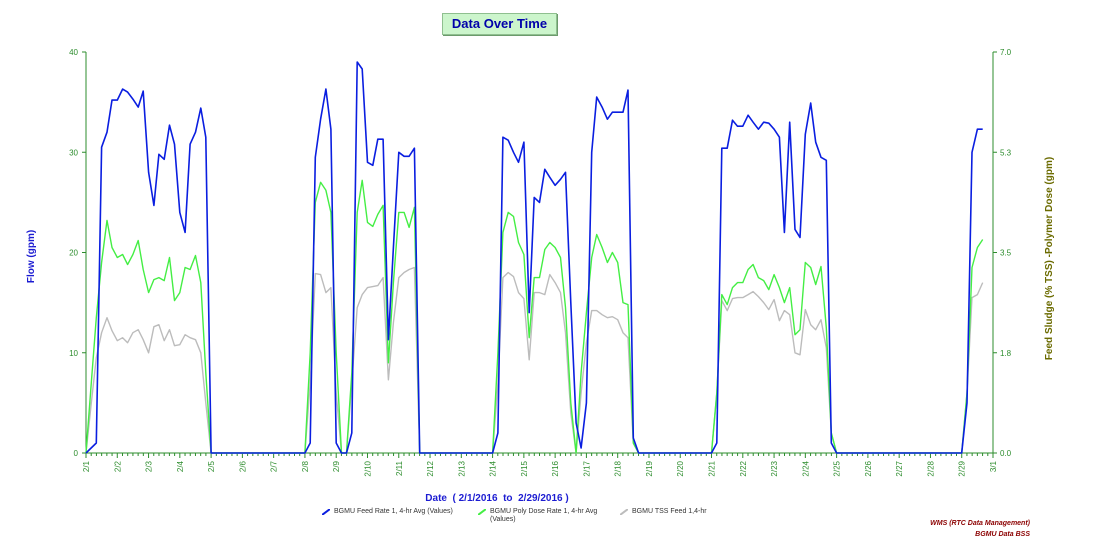 This screenshot has width=1101, height=543. Describe the element at coordinates (649, 468) in the screenshot. I see `x-tick-label: 2/19` at that location.